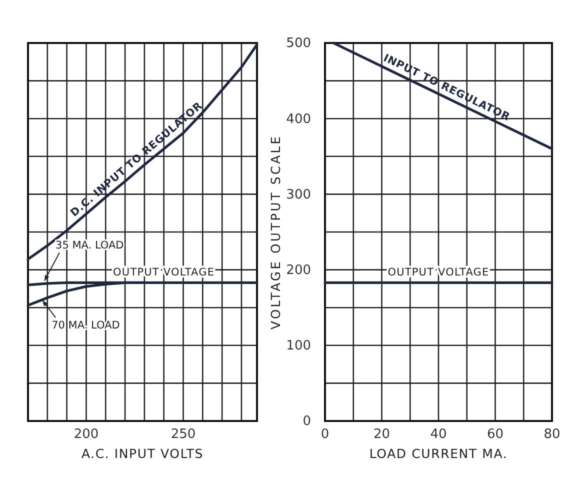 Image resolution: width=574 pixels, height=477 pixels. I want to click on y-tick-label: 500, so click(298, 44).